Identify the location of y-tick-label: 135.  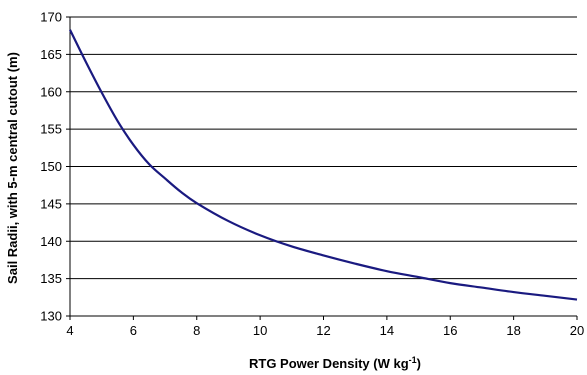
(51, 278).